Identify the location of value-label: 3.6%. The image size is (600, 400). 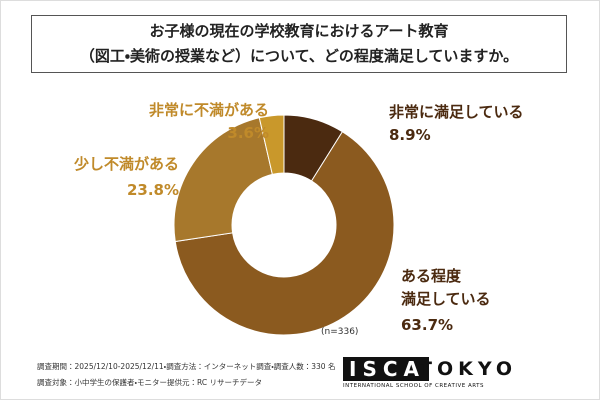
(248, 133).